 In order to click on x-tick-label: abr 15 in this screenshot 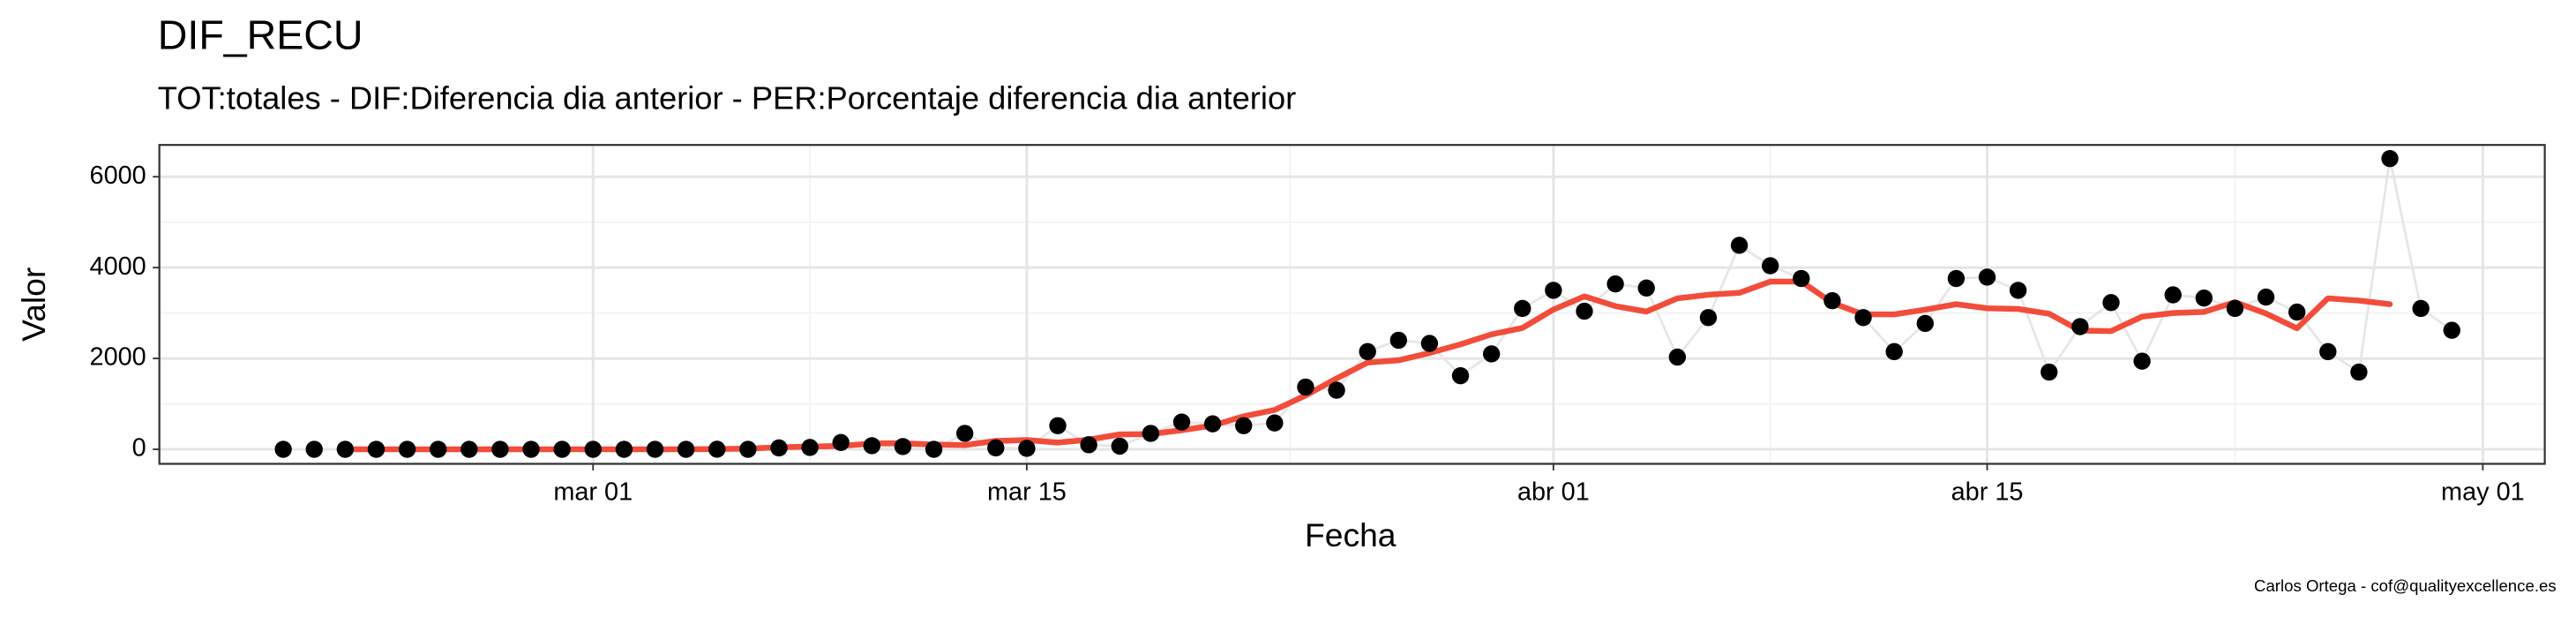, I will do `click(1988, 492)`.